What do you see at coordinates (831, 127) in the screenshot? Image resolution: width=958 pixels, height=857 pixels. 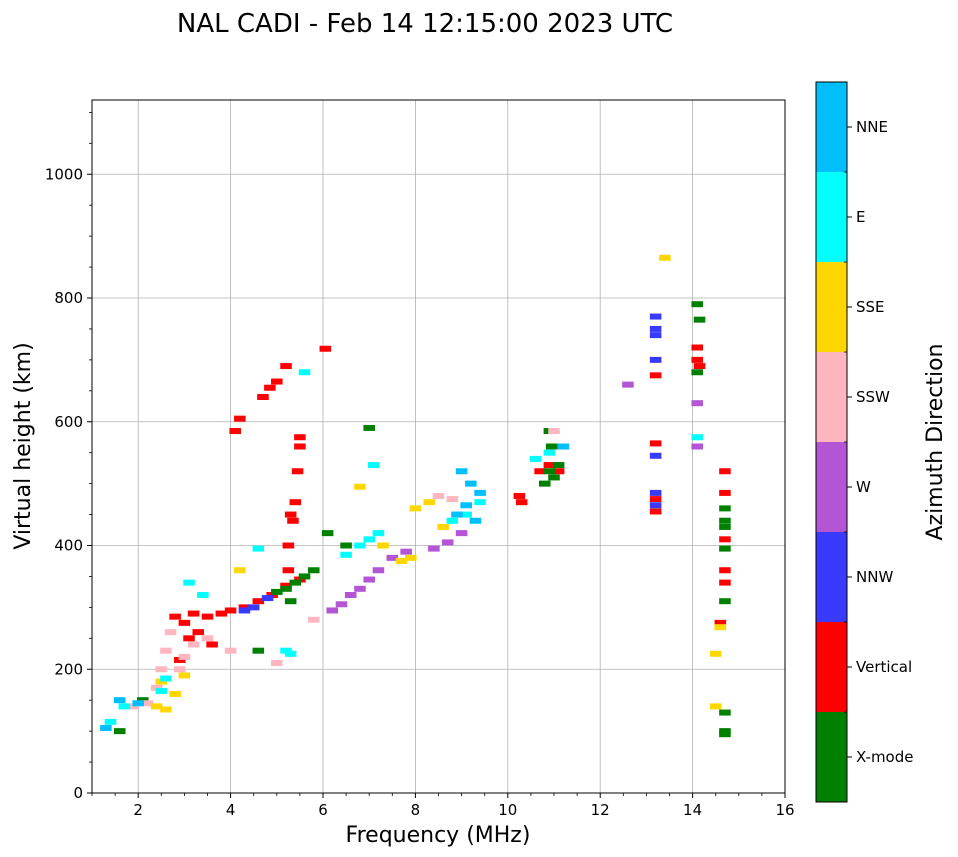 I see `colorbar-segment-nne` at bounding box center [831, 127].